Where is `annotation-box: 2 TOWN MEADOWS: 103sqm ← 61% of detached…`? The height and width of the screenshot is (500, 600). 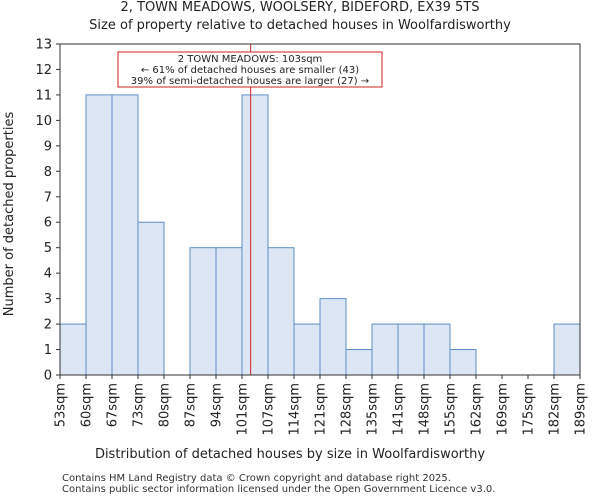
annotation-box: 2 TOWN MEADOWS: 103sqm ← 61% of detached… is located at coordinates (250, 69).